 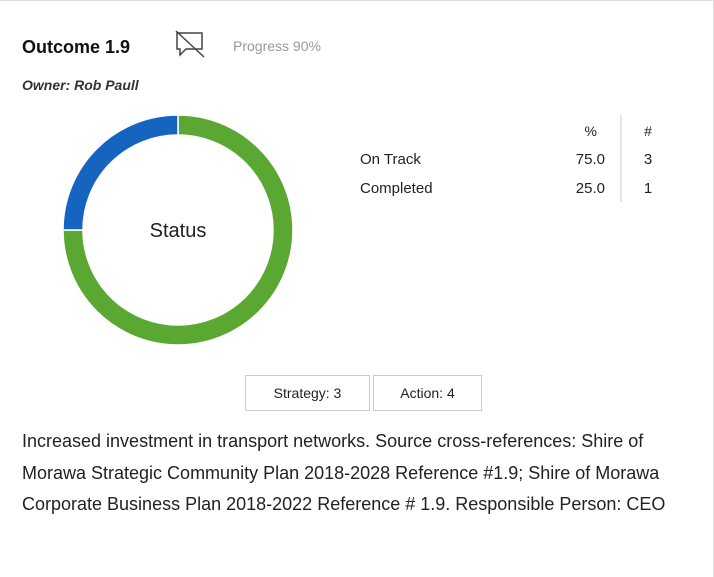 What do you see at coordinates (590, 188) in the screenshot?
I see `row-percent: 25.0` at bounding box center [590, 188].